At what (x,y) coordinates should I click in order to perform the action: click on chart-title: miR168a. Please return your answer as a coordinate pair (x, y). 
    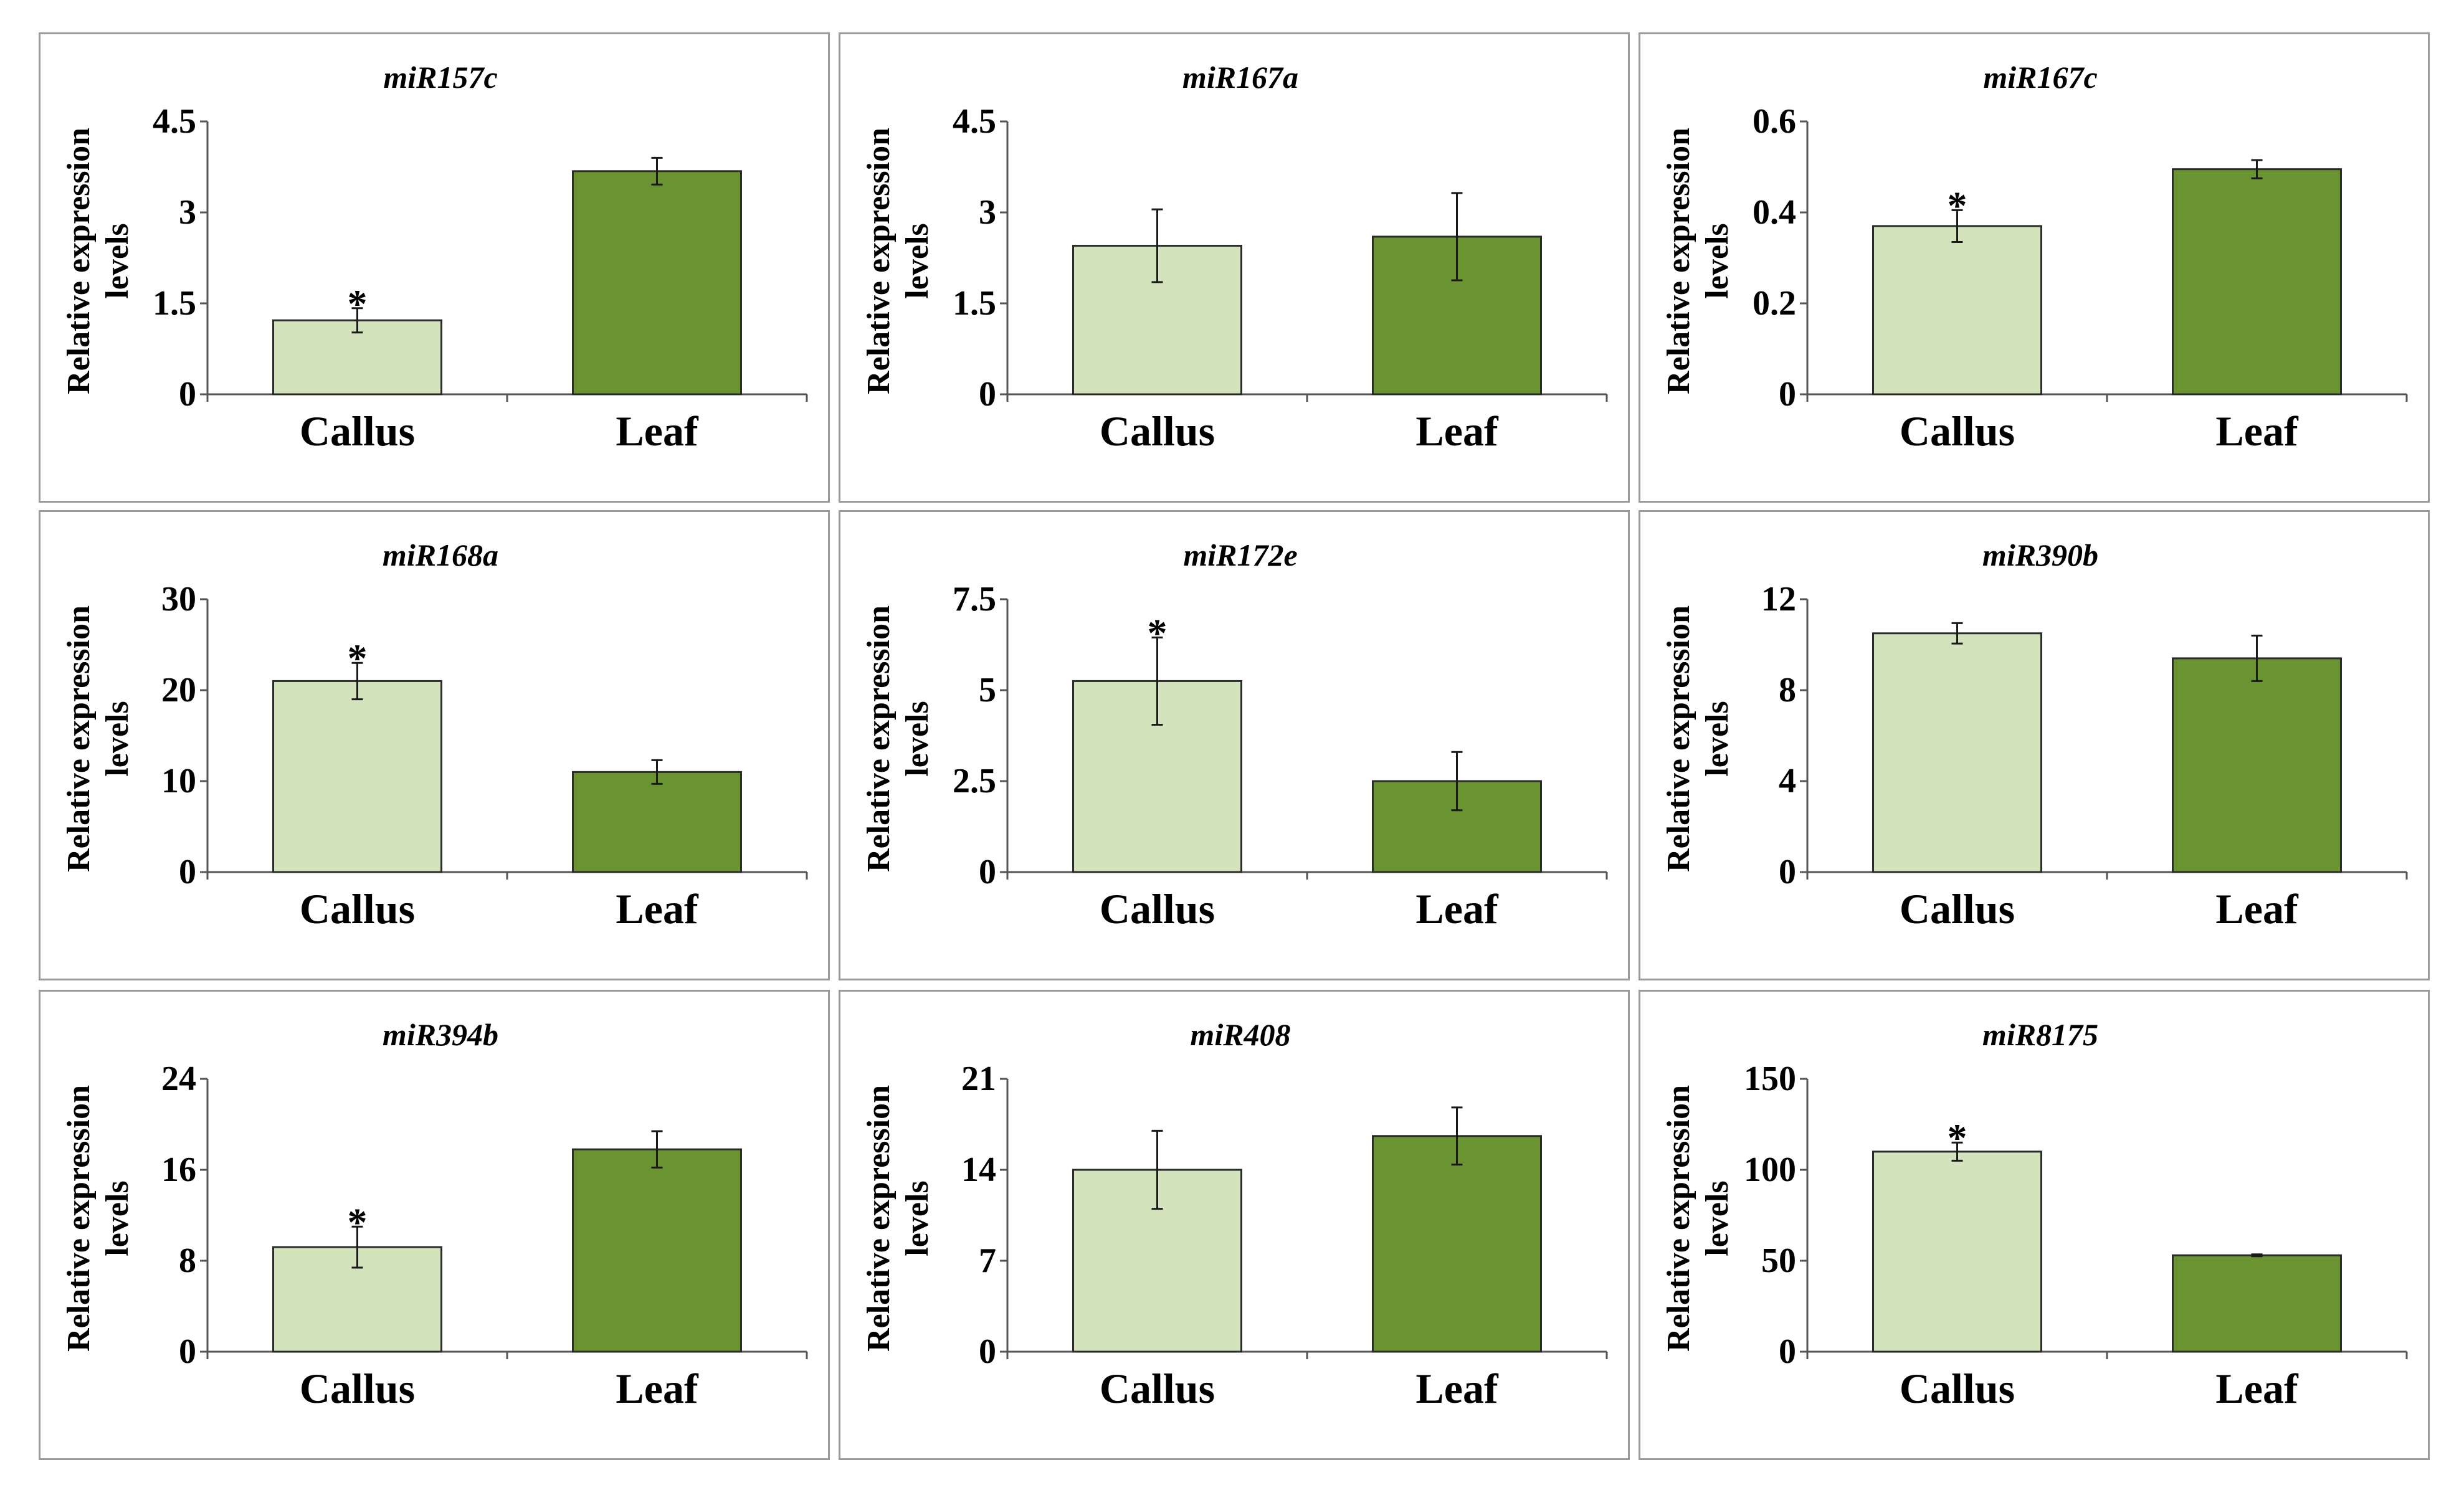
    Looking at the image, I should click on (440, 555).